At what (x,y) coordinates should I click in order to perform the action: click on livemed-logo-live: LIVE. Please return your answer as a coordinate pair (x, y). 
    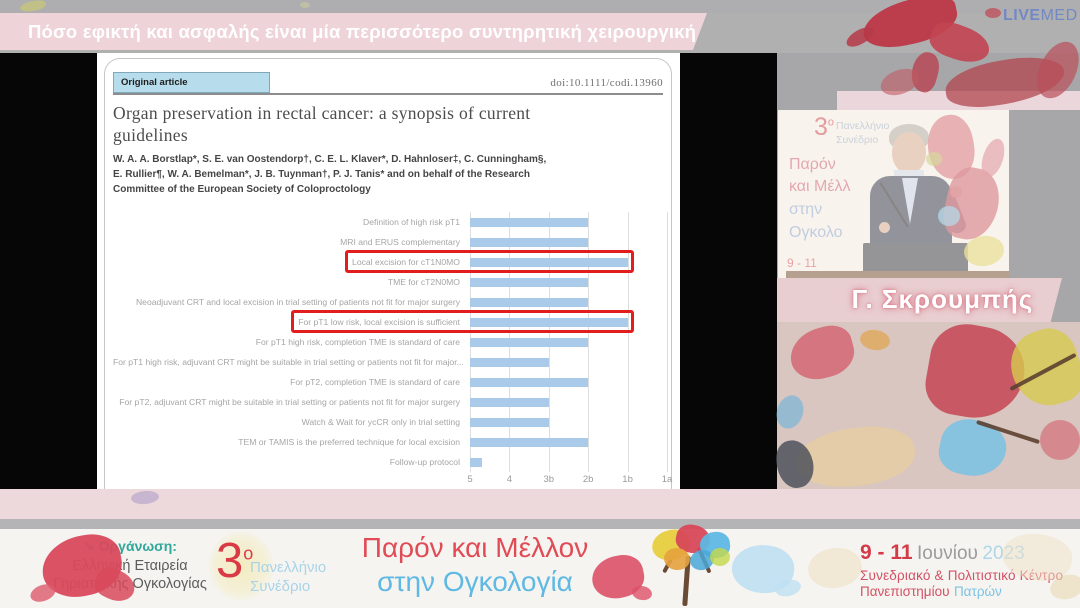
    Looking at the image, I should click on (1022, 15).